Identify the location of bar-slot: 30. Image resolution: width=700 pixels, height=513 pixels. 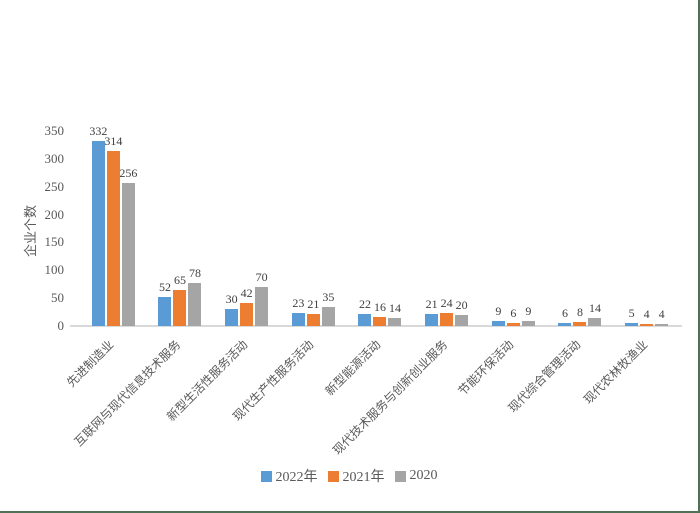
(232, 228).